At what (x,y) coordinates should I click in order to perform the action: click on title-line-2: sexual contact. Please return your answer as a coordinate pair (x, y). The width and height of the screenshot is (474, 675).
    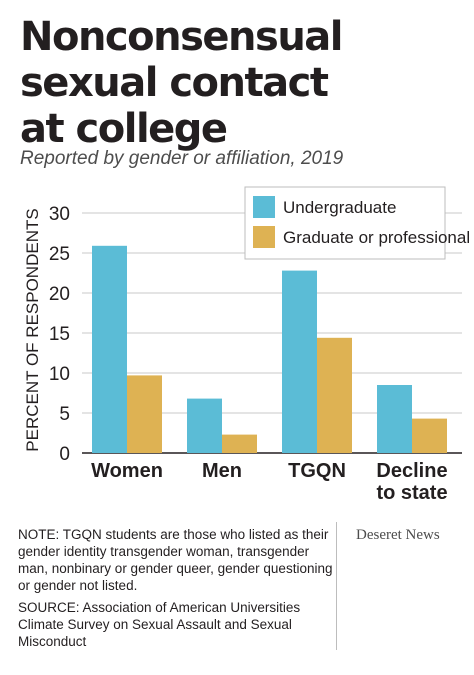
    Looking at the image, I should click on (174, 83).